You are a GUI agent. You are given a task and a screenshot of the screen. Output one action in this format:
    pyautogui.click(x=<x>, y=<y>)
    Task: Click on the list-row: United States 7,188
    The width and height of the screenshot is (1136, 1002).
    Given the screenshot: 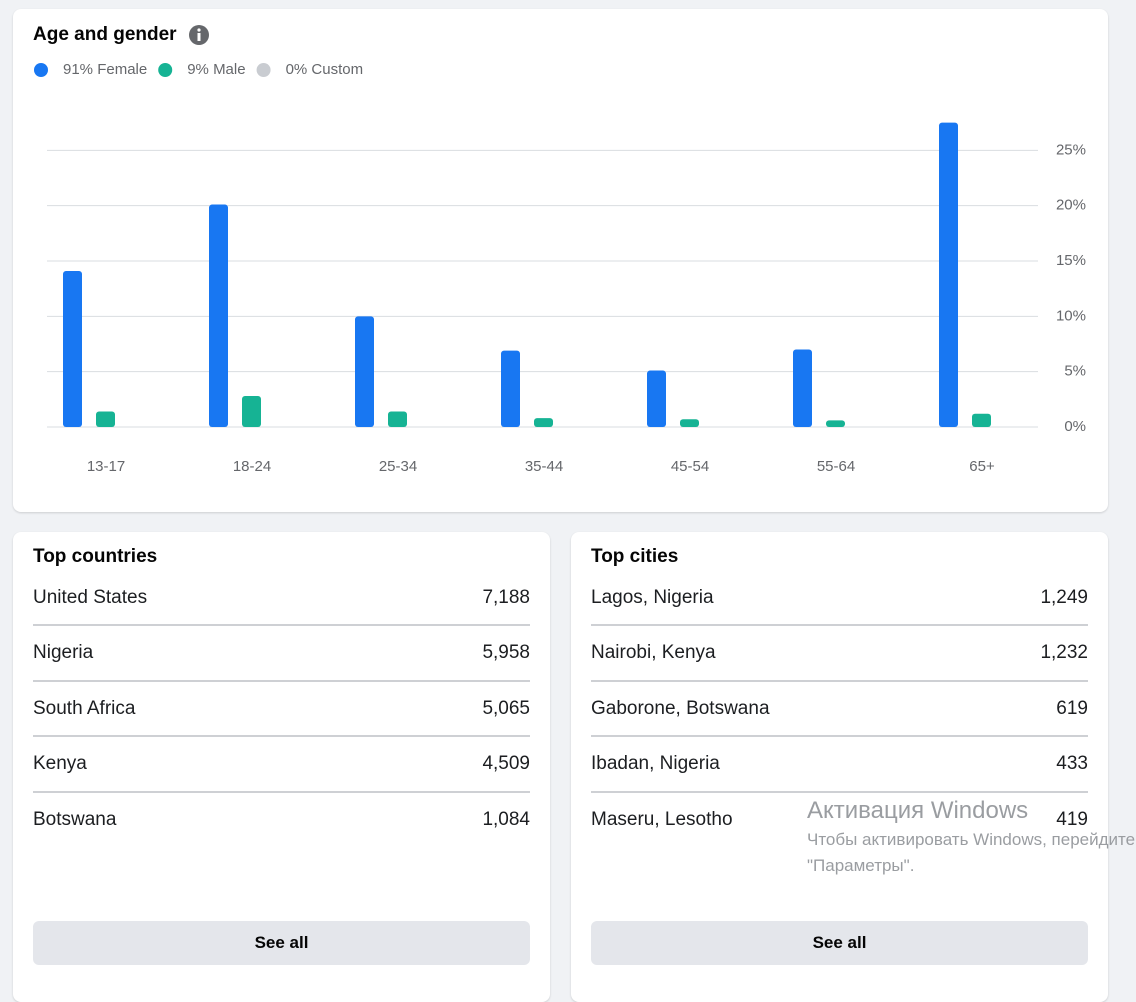 What is the action you would take?
    pyautogui.click(x=281, y=597)
    